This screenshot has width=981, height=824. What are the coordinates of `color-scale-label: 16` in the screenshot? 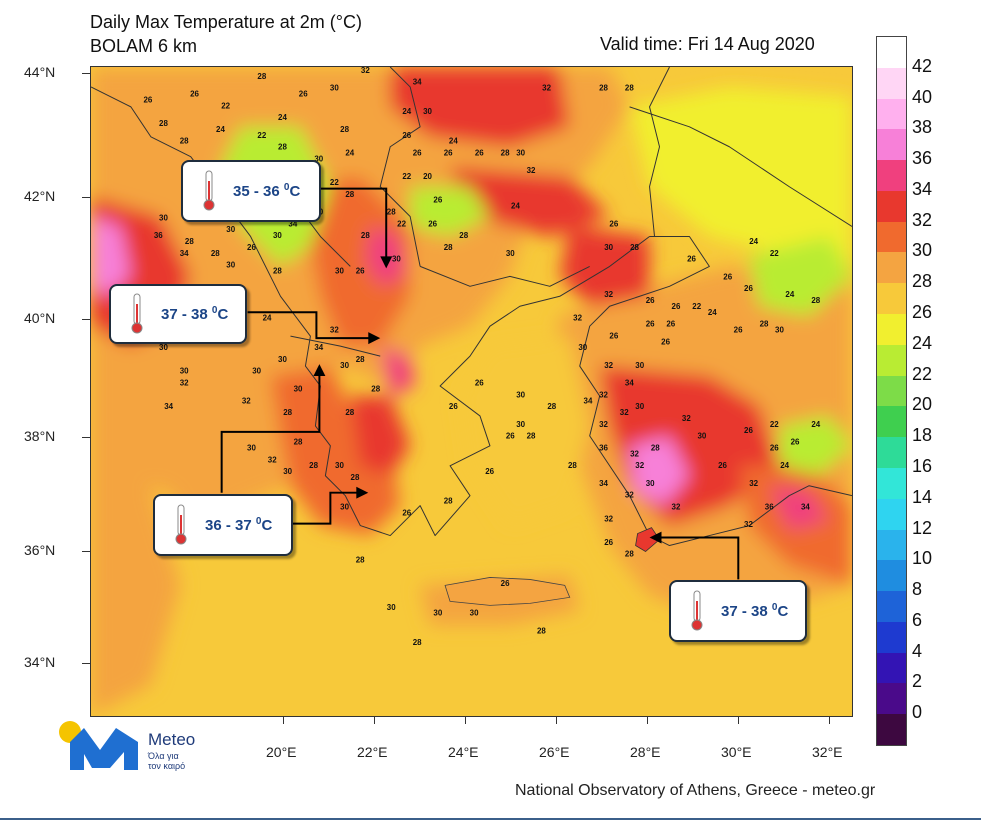 It's located at (922, 465).